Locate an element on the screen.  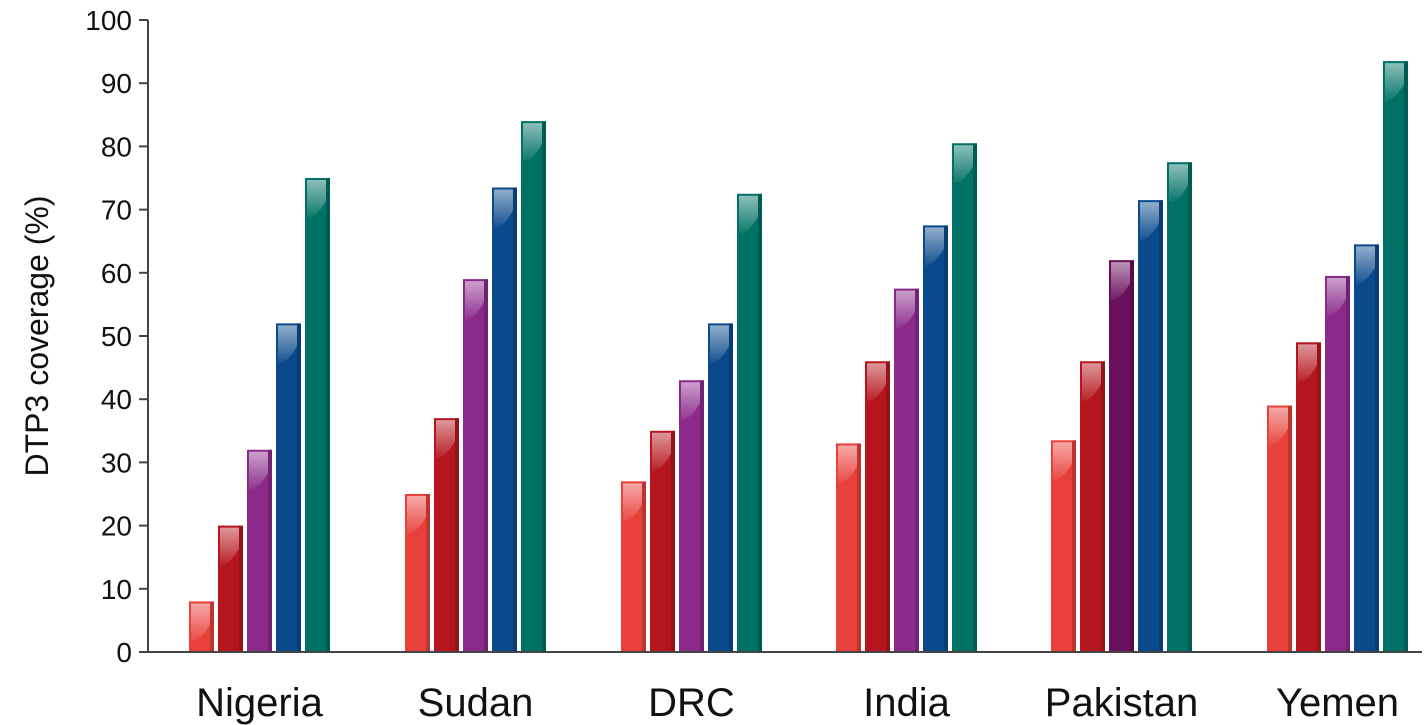
y-tick-label: 80 is located at coordinates (116, 146).